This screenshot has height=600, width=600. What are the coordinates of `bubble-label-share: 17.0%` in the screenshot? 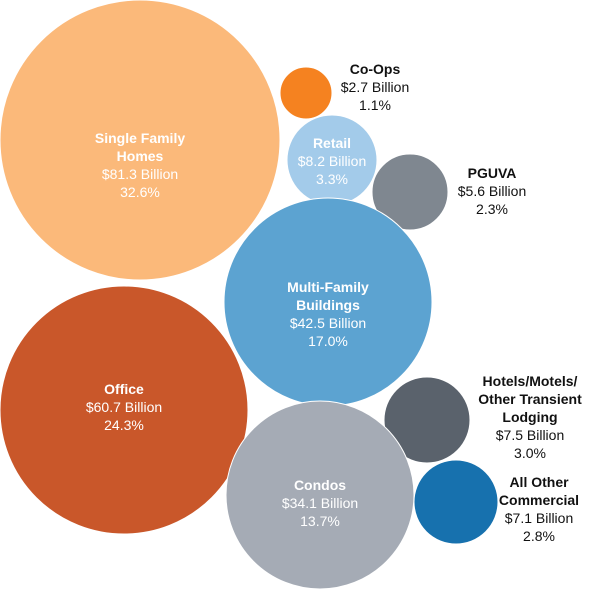 It's located at (328, 341).